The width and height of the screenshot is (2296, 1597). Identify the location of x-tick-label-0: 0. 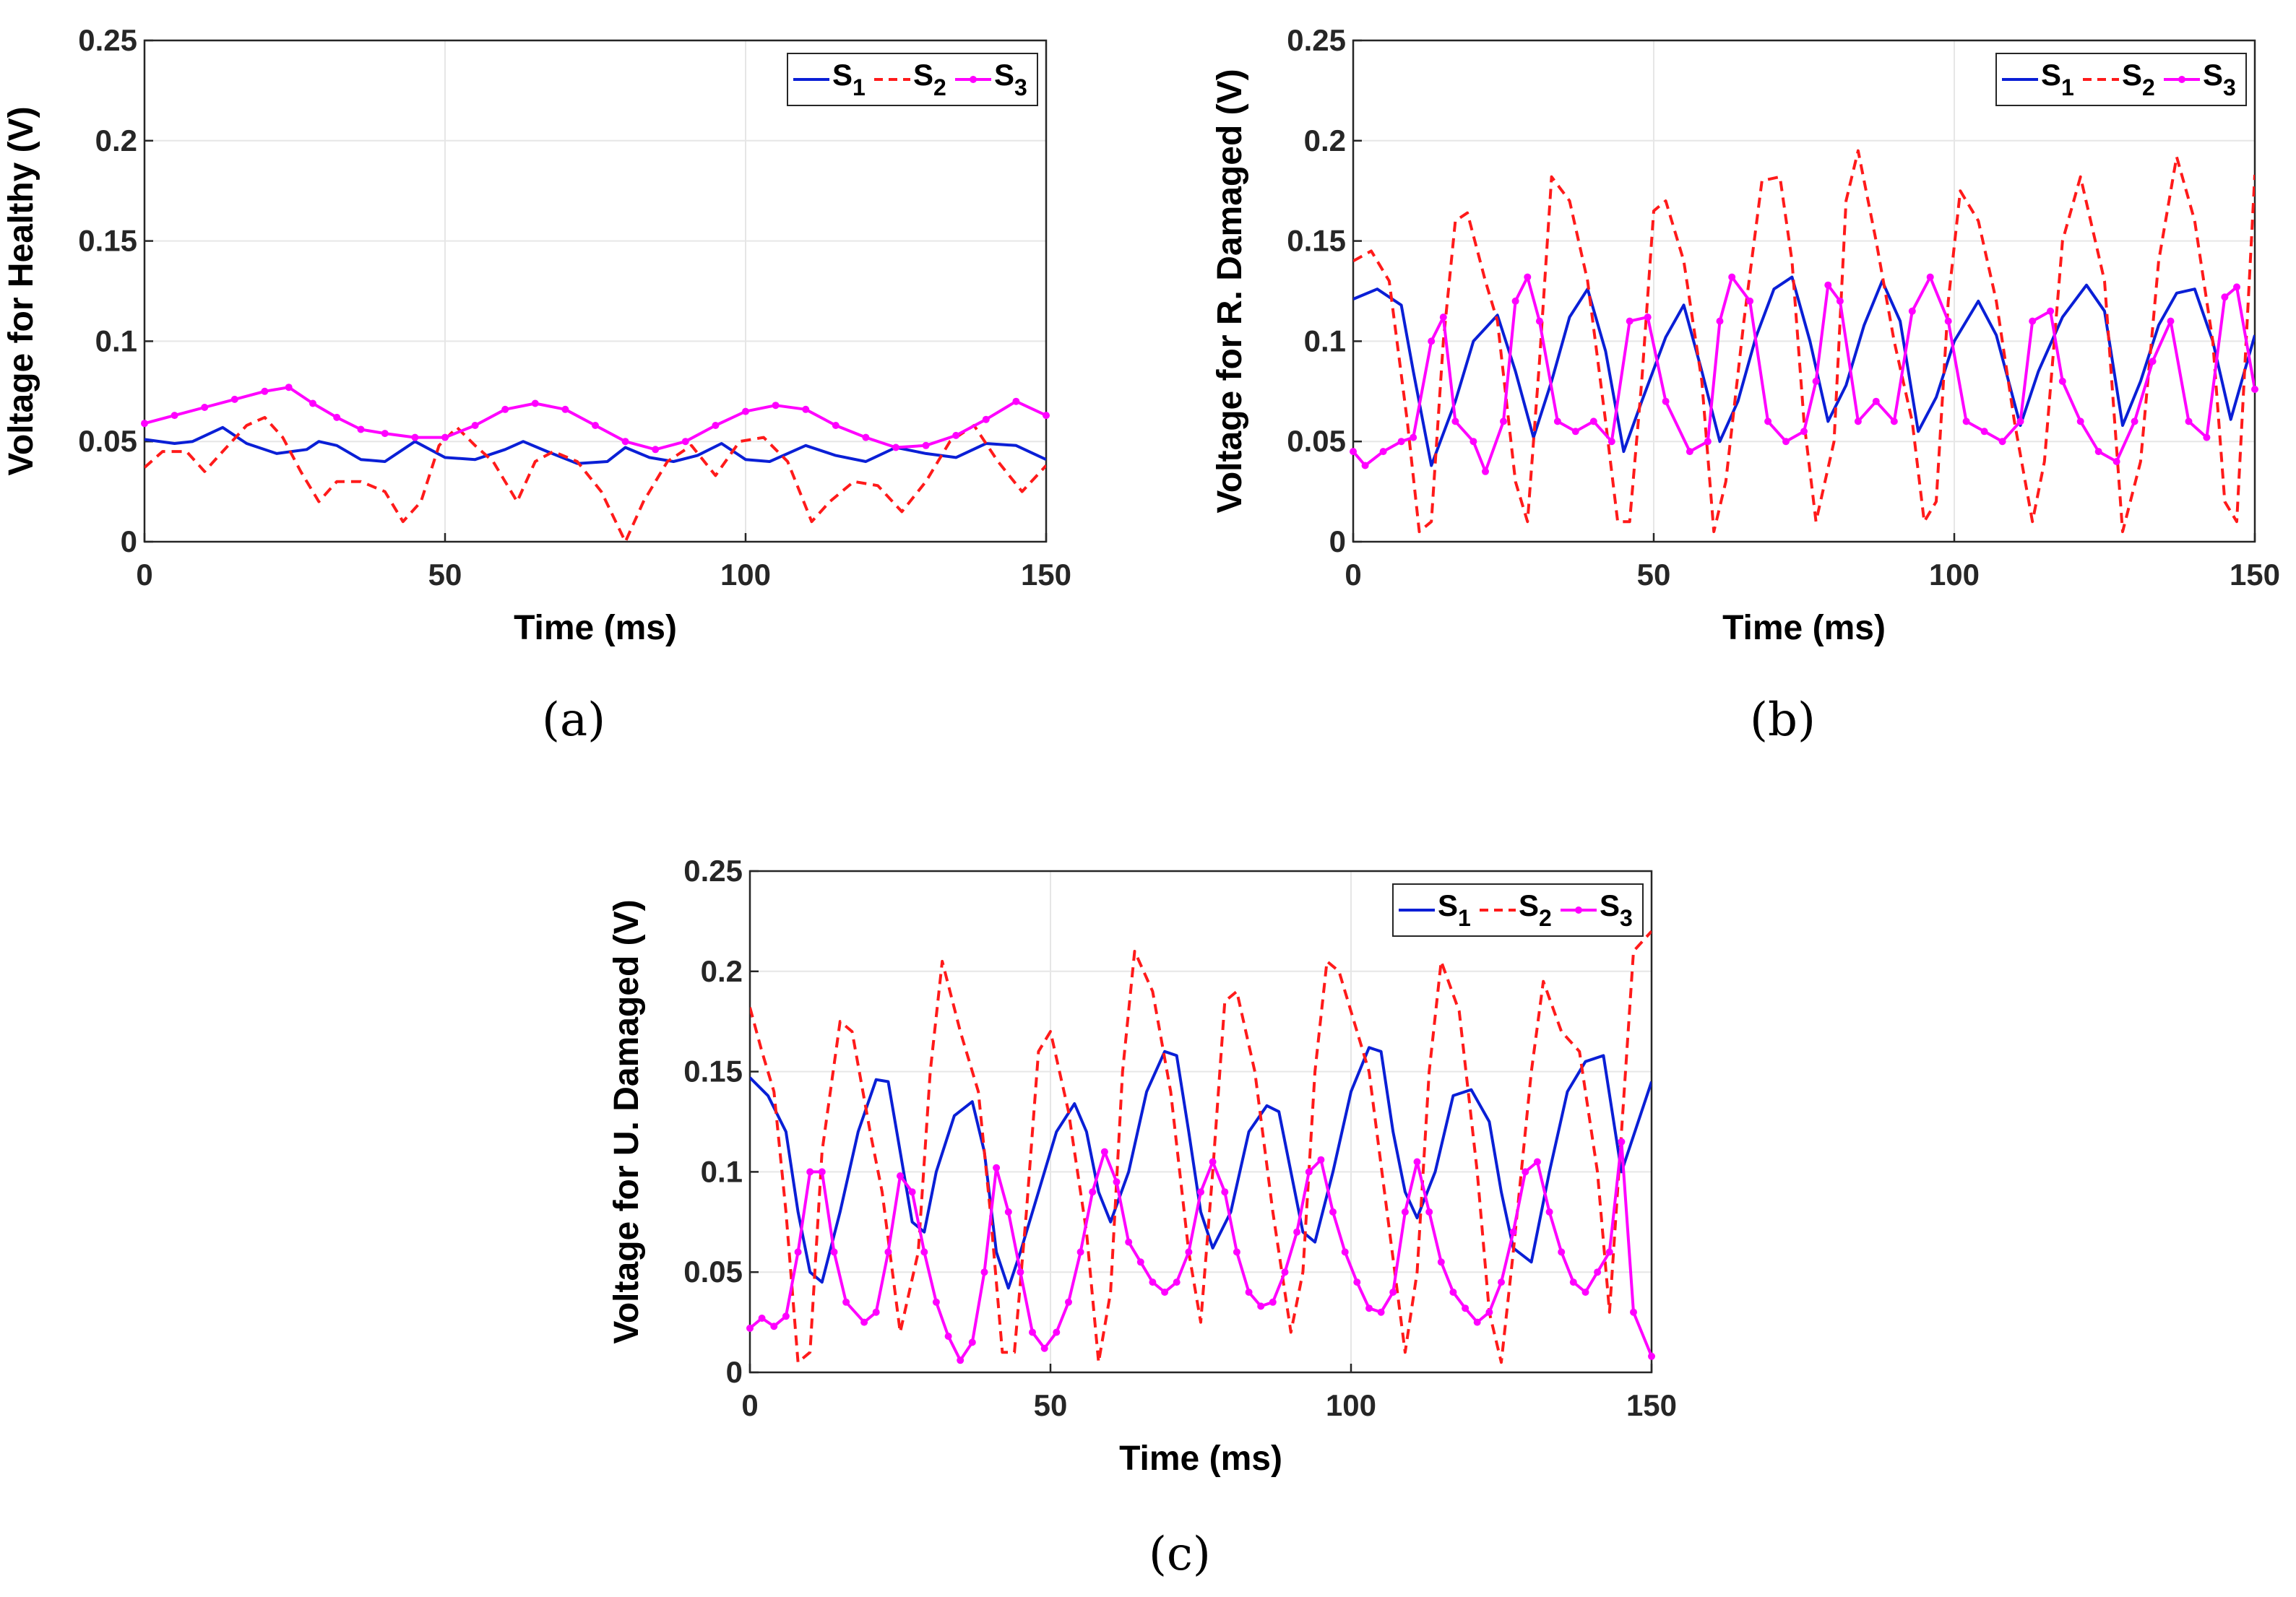
(144, 575).